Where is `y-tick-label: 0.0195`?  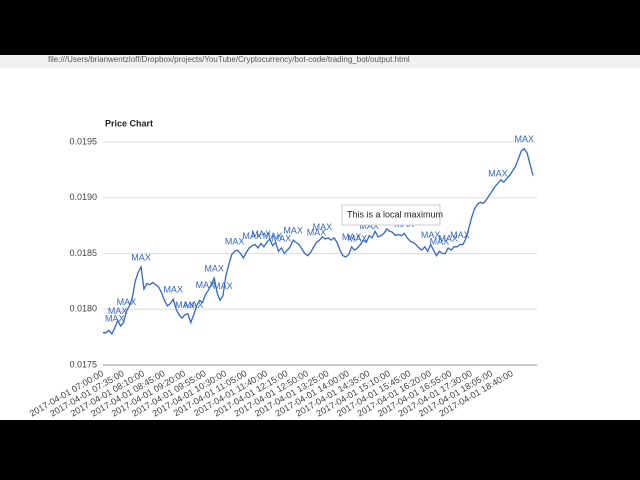 y-tick-label: 0.0195 is located at coordinates (83, 141).